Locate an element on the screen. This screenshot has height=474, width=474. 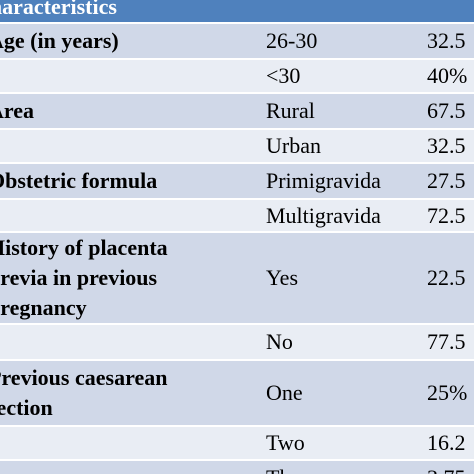
category-cell: 26-30 is located at coordinates (331, 41).